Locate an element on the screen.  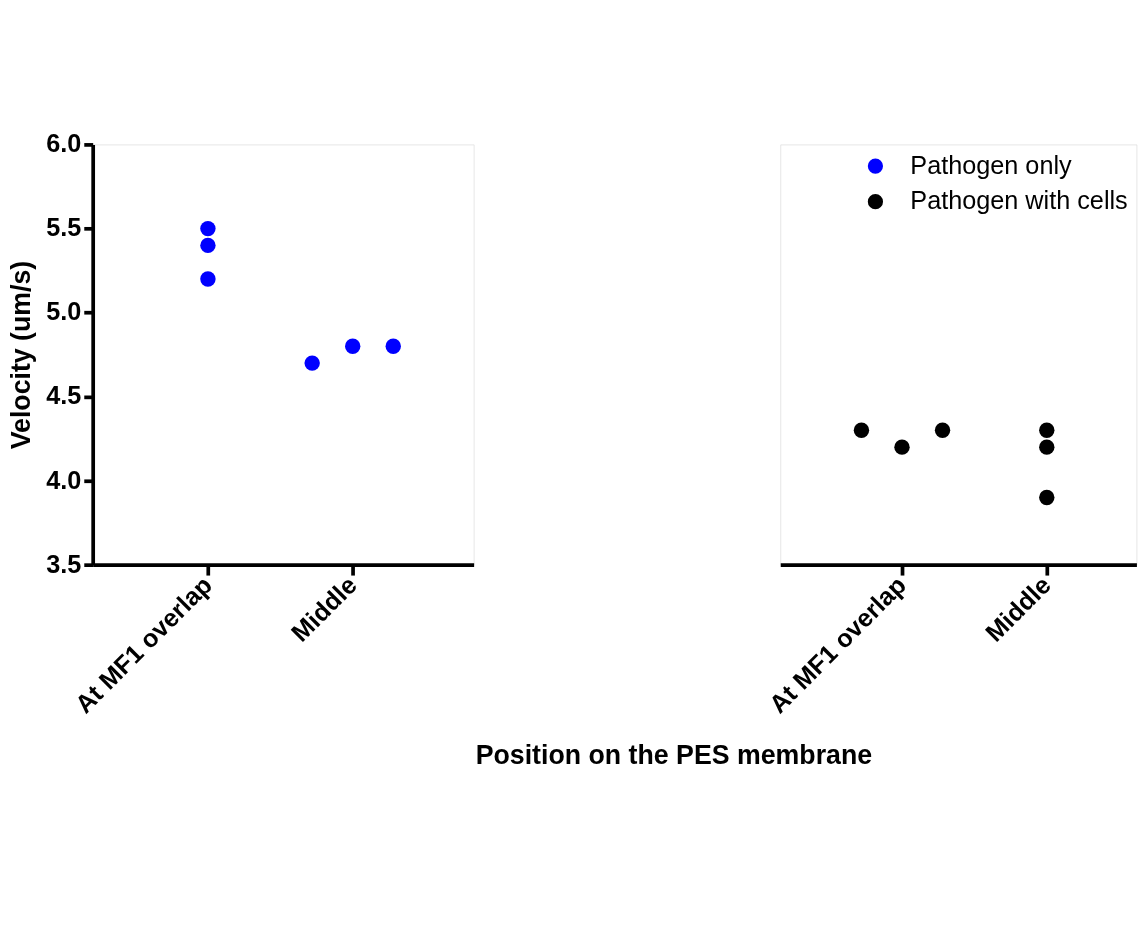
y-tick-label: 6.0 is located at coordinates (64, 143).